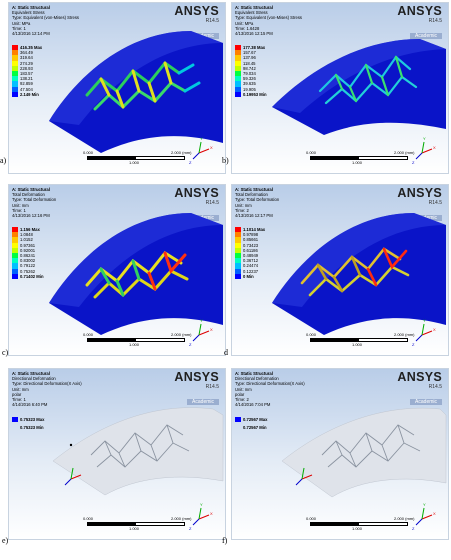 The width and height of the screenshot is (451, 560). What do you see at coordinates (28, 420) in the screenshot?
I see `max-label: 0.75323 Max` at bounding box center [28, 420].